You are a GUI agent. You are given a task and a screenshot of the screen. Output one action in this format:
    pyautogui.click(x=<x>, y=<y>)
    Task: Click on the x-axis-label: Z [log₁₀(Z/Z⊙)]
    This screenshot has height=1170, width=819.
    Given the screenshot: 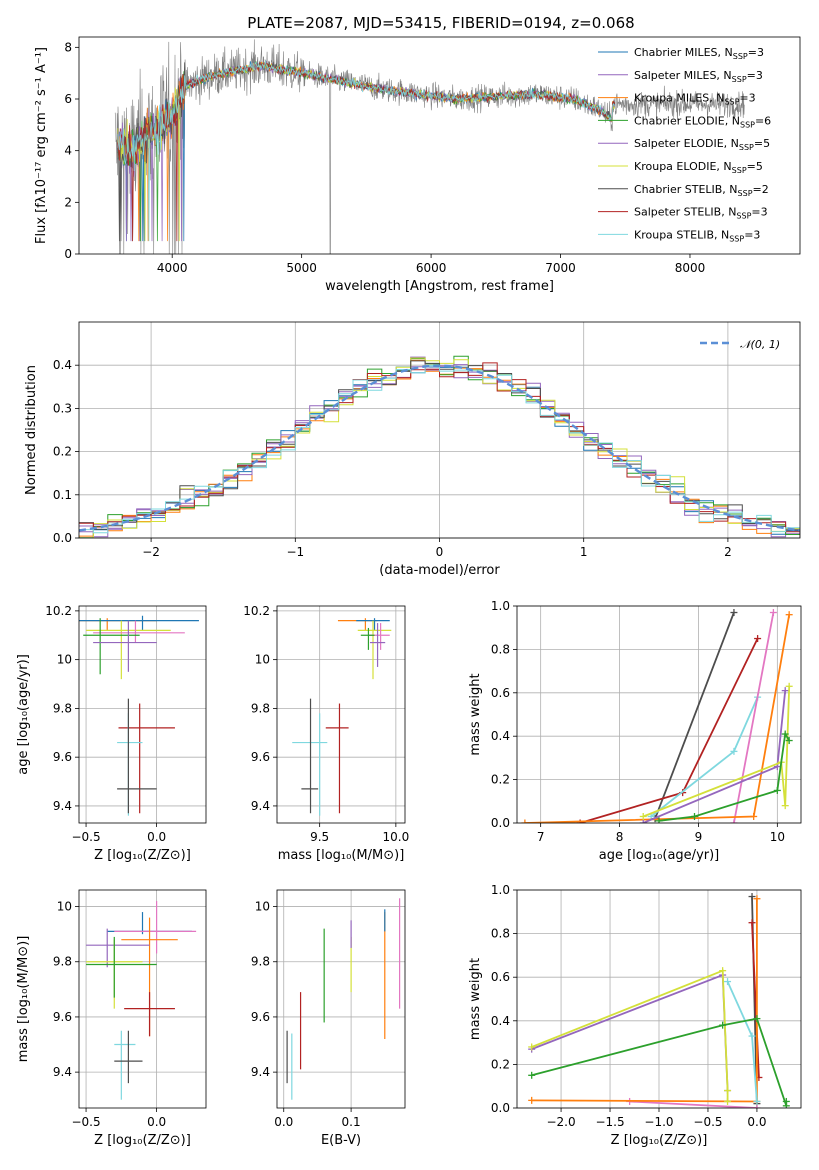 What is the action you would take?
    pyautogui.click(x=142, y=855)
    